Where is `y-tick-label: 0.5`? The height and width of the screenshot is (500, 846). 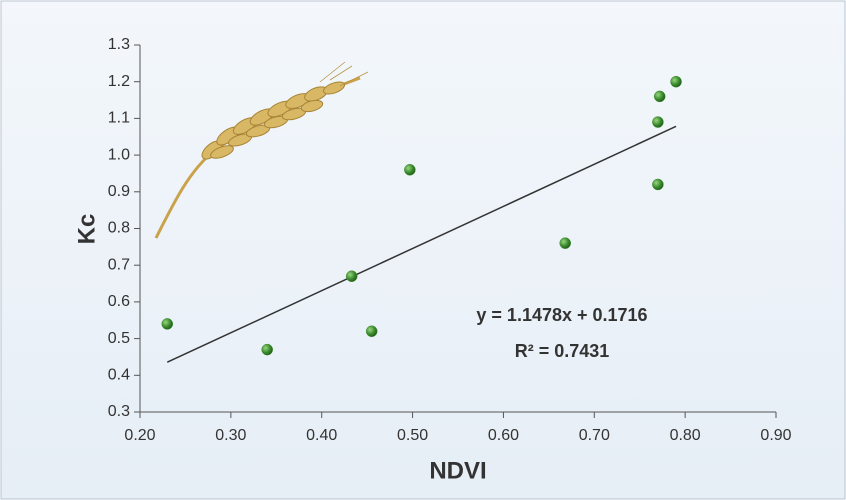 y-tick-label: 0.5 is located at coordinates (119, 338).